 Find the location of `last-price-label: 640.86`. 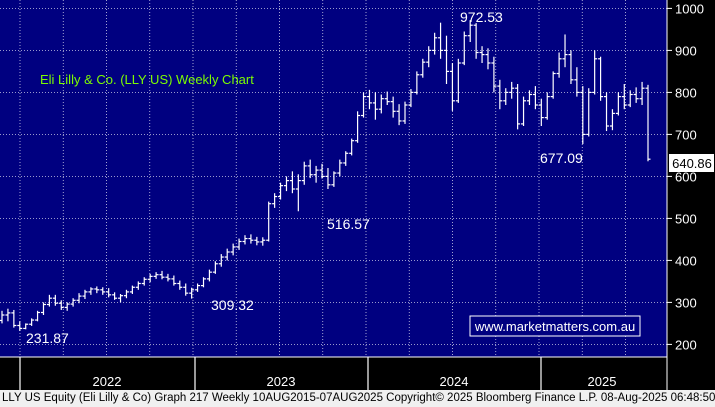

last-price-label: 640.86 is located at coordinates (692, 163).